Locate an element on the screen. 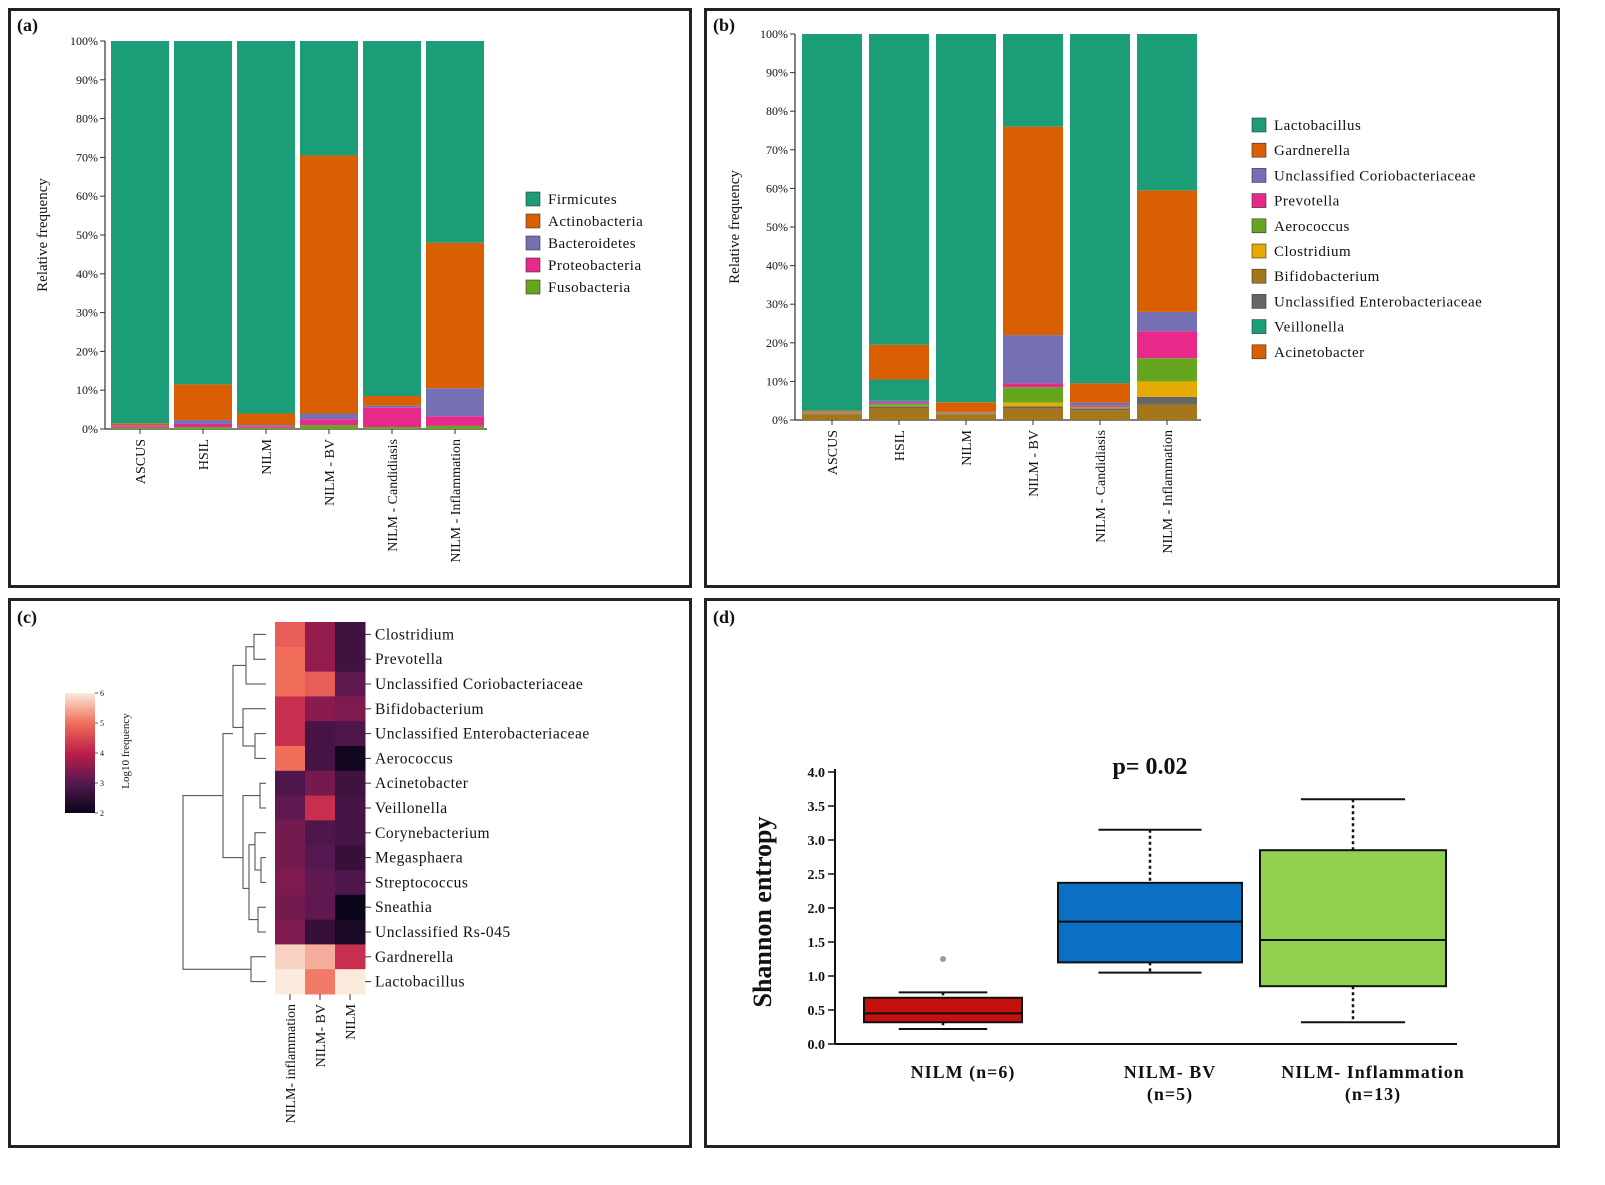  x-tick-label: NILM (n=6) is located at coordinates (963, 1072).